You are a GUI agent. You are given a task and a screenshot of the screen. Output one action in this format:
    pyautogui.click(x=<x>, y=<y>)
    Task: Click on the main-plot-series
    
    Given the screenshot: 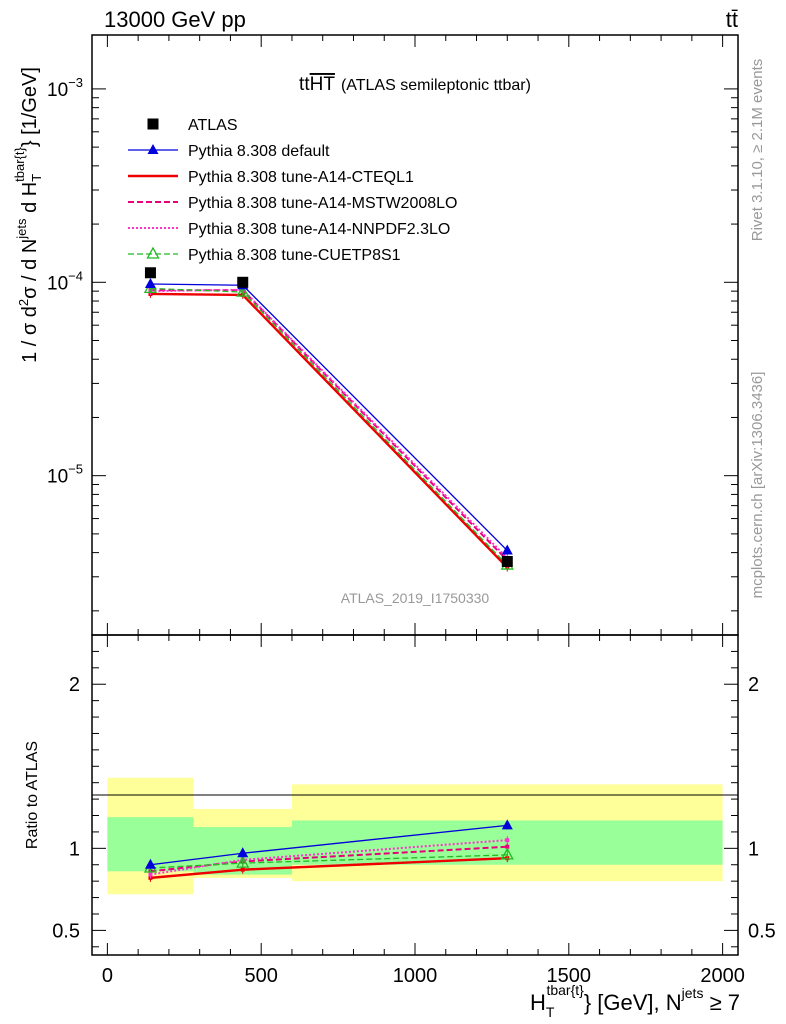 What is the action you would take?
    pyautogui.click(x=328, y=419)
    